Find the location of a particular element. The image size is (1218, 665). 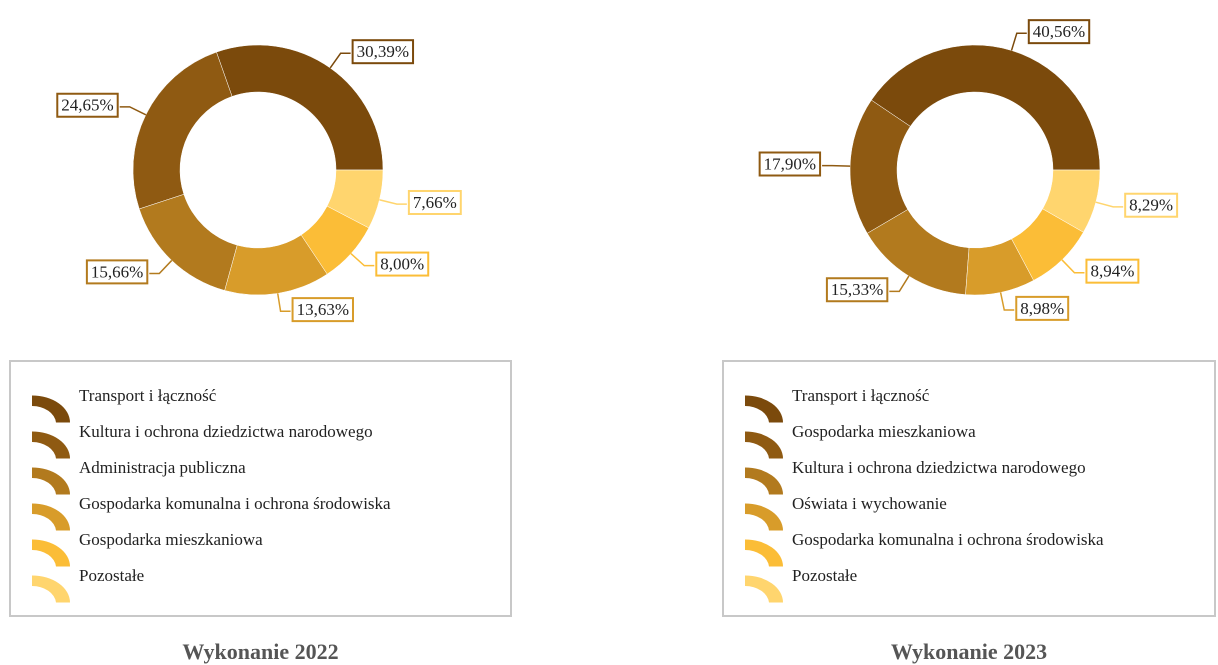

data-label: 17,90% is located at coordinates (790, 164).